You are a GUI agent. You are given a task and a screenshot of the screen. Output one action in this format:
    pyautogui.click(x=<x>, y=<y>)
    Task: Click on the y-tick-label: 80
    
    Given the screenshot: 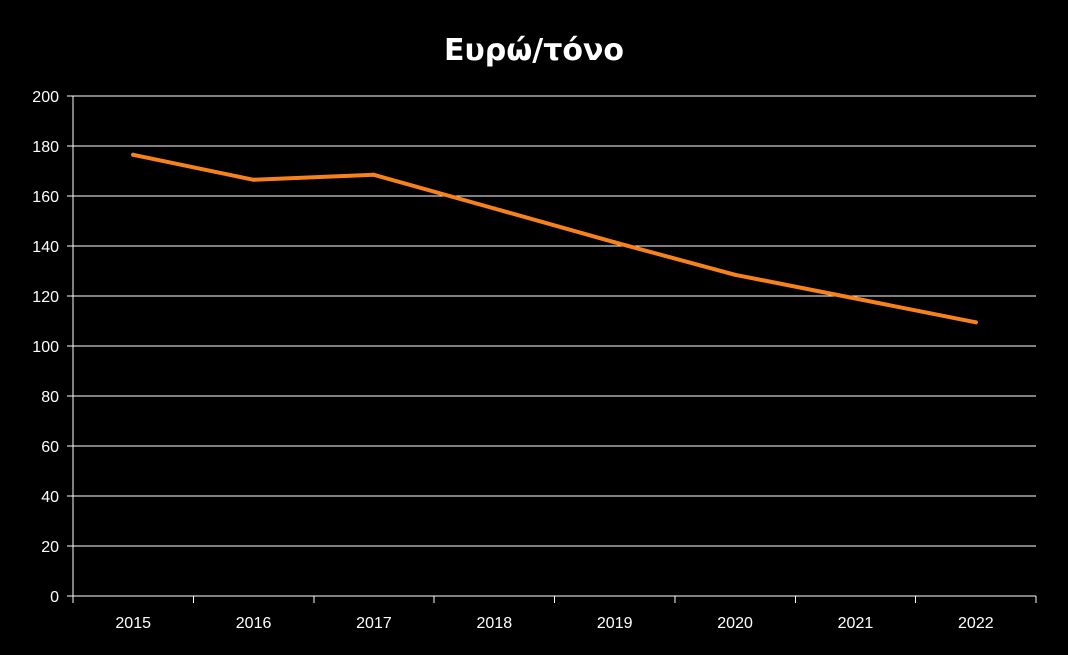 What is the action you would take?
    pyautogui.click(x=50, y=397)
    